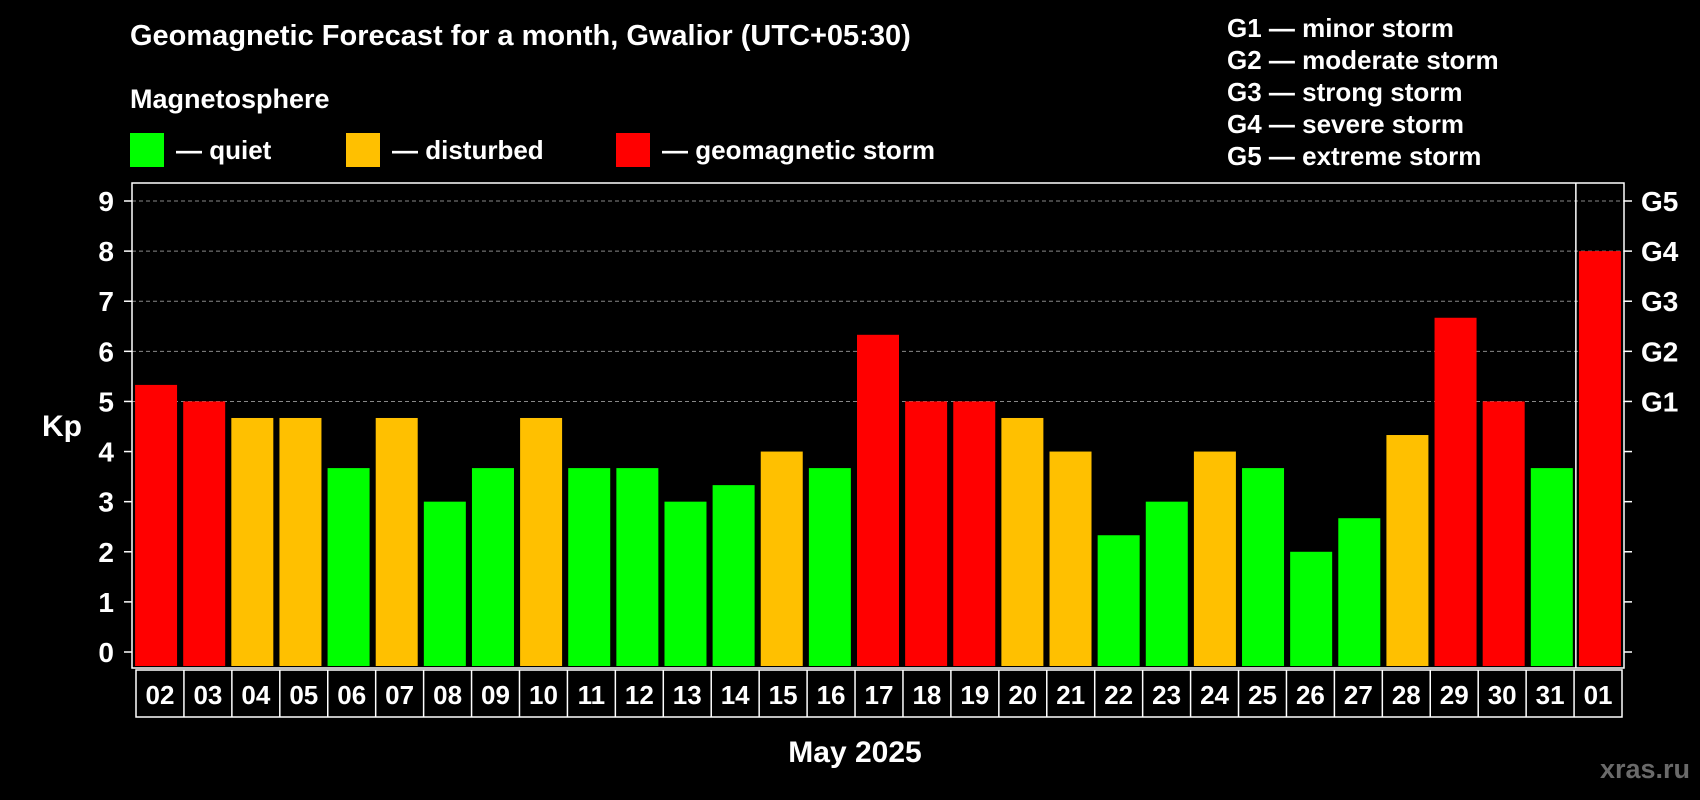  I want to click on legend-storm-swatch, so click(633, 150).